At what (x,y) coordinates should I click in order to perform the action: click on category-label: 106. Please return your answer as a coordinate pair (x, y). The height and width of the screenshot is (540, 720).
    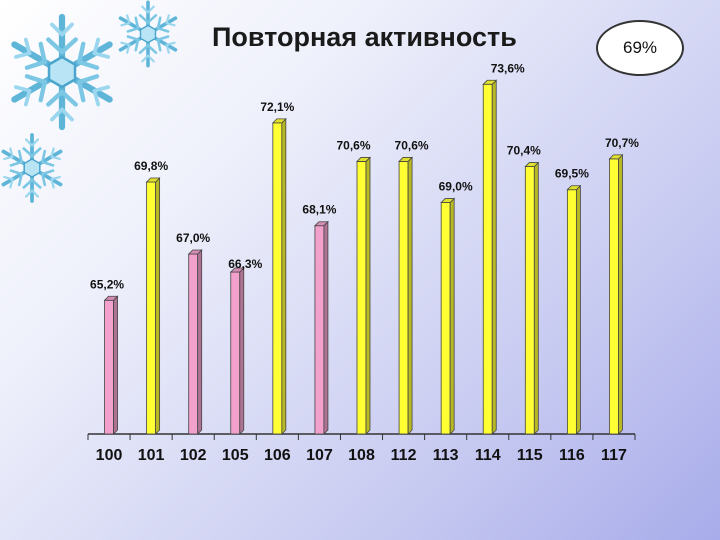
    Looking at the image, I should click on (277, 455).